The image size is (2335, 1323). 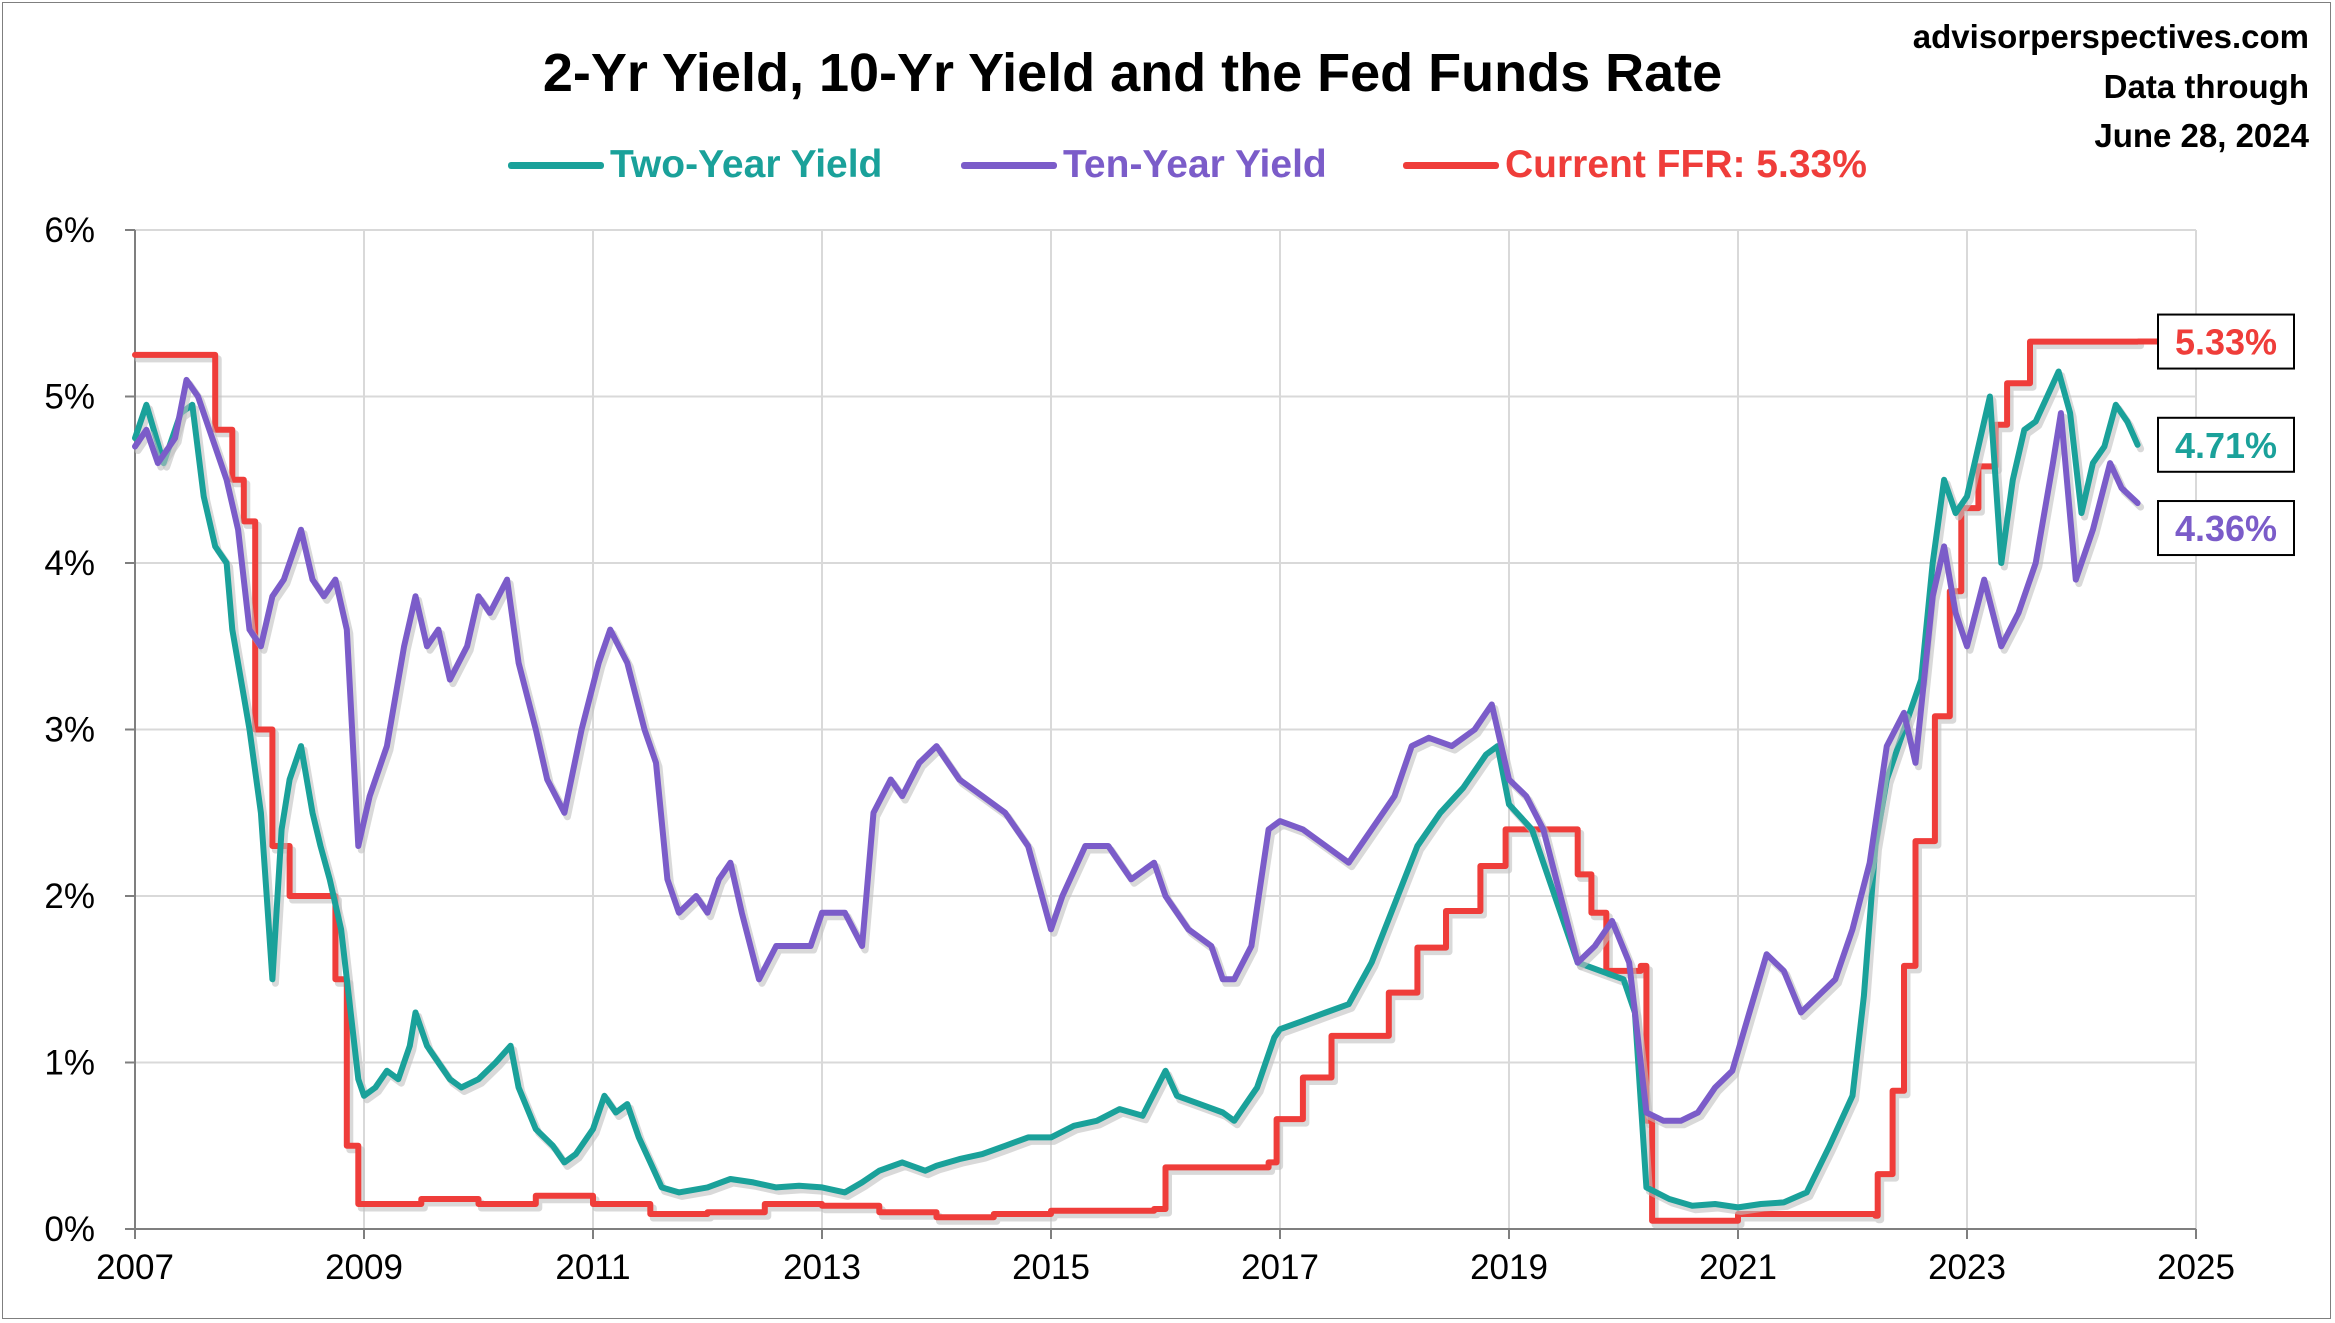 I want to click on x-tick-label: 2009, so click(x=364, y=1267).